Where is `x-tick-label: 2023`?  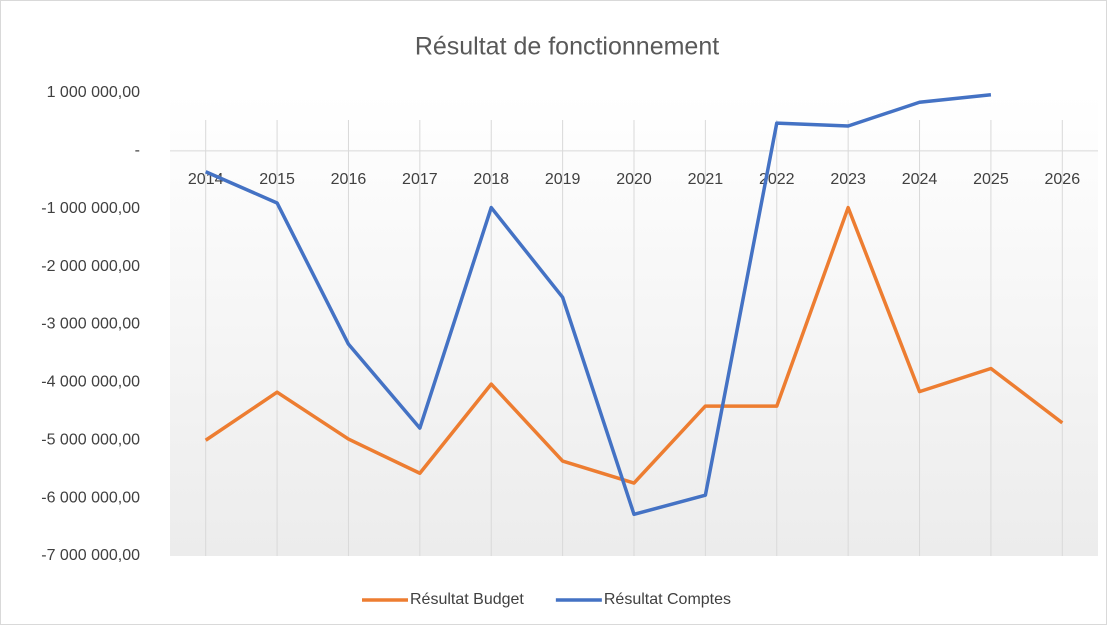
x-tick-label: 2023 is located at coordinates (848, 179).